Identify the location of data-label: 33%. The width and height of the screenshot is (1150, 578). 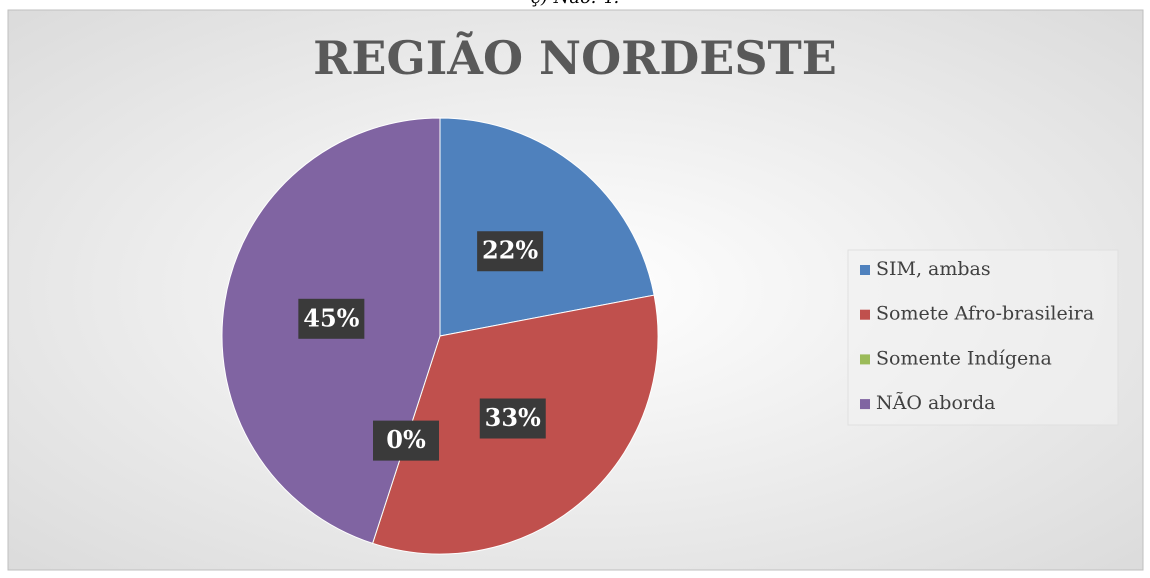
(513, 417).